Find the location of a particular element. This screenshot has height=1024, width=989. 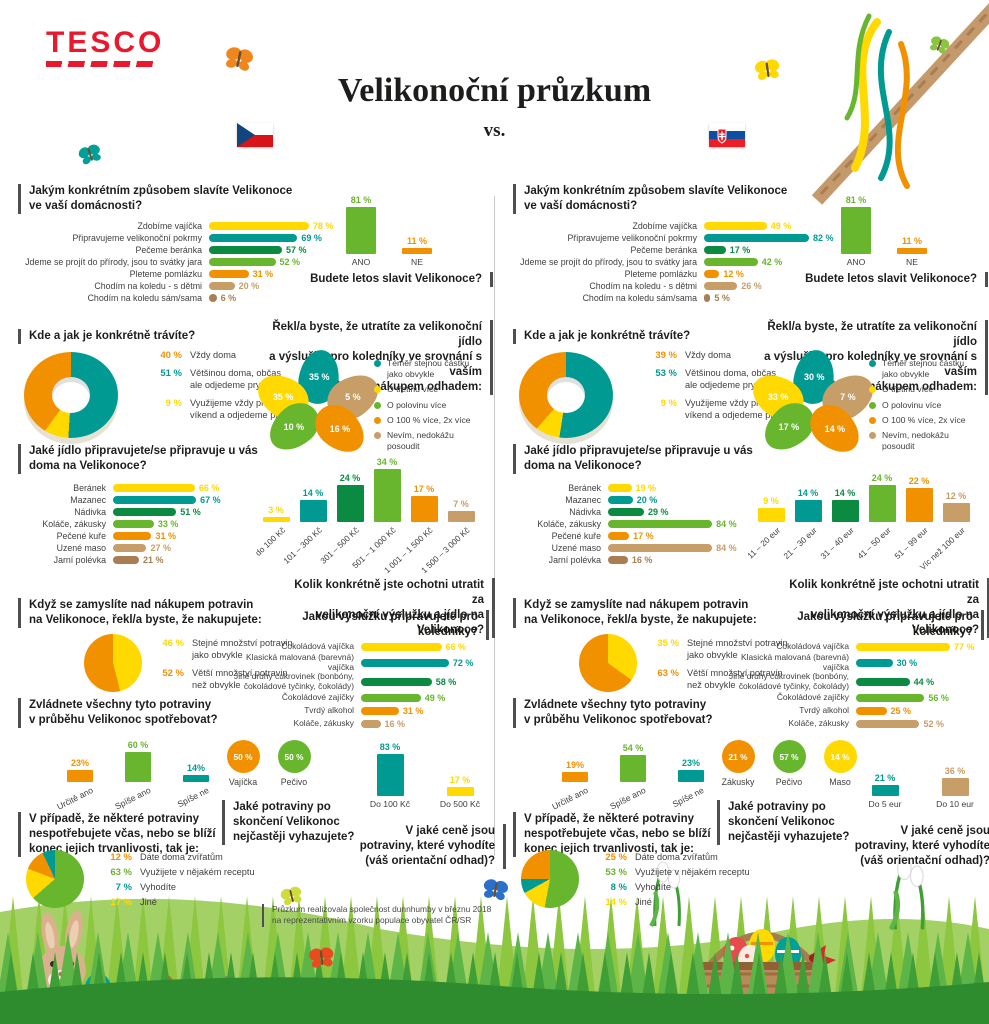

bar-label: Klasická malovaná (barevná) vajíčka is located at coordinates (795, 662).